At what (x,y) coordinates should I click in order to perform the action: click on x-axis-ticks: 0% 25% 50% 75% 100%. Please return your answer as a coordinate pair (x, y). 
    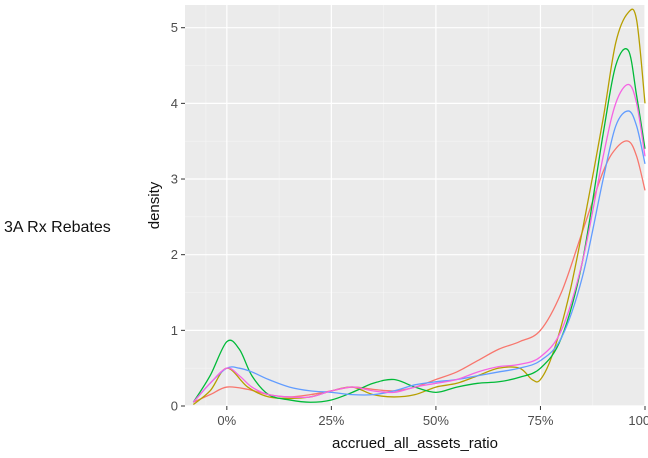
    Looking at the image, I should click on (432, 417).